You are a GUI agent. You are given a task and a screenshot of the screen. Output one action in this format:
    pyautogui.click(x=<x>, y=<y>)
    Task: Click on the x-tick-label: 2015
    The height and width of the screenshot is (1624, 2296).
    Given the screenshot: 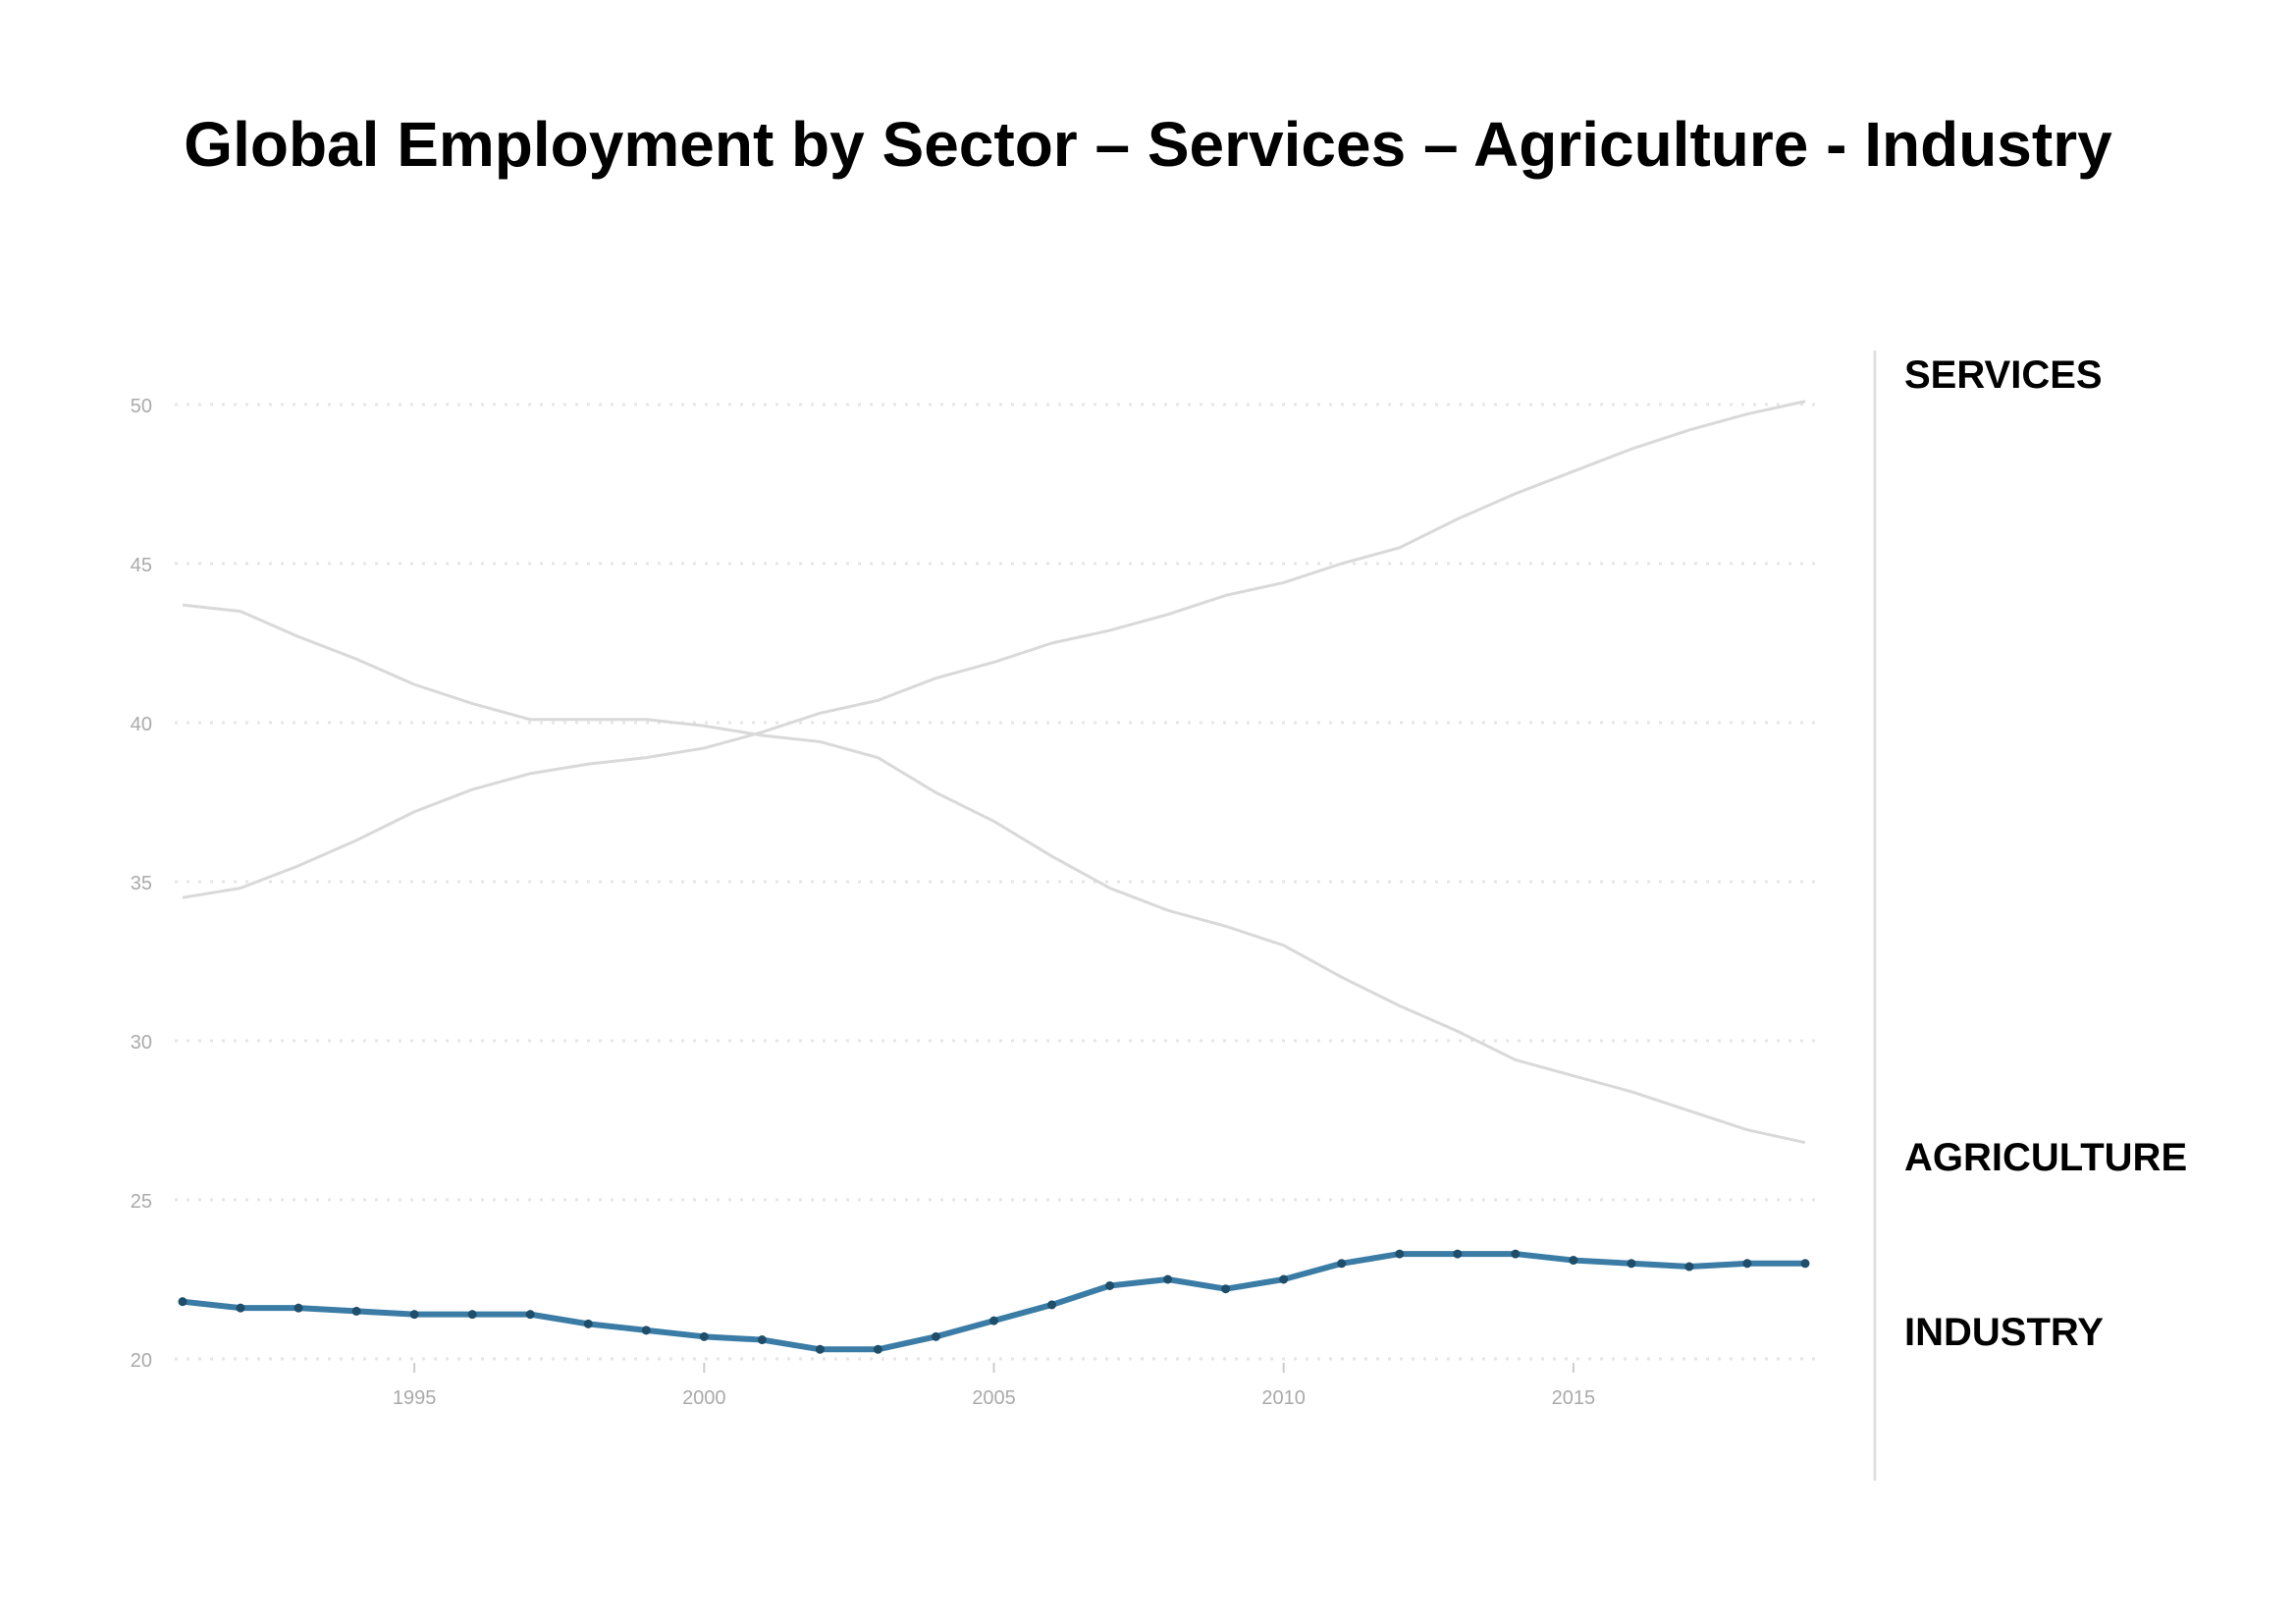 What is the action you would take?
    pyautogui.click(x=1574, y=1398)
    